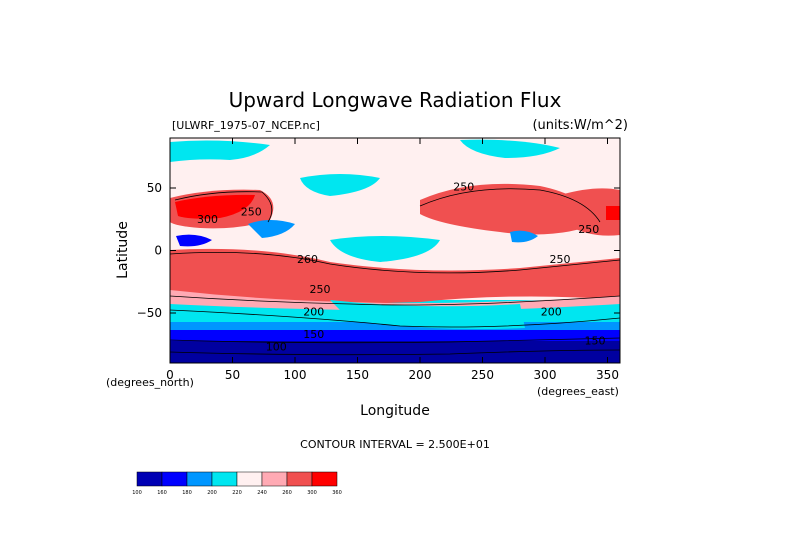 The image size is (789, 558). I want to click on warm-asia, so click(510, 209).